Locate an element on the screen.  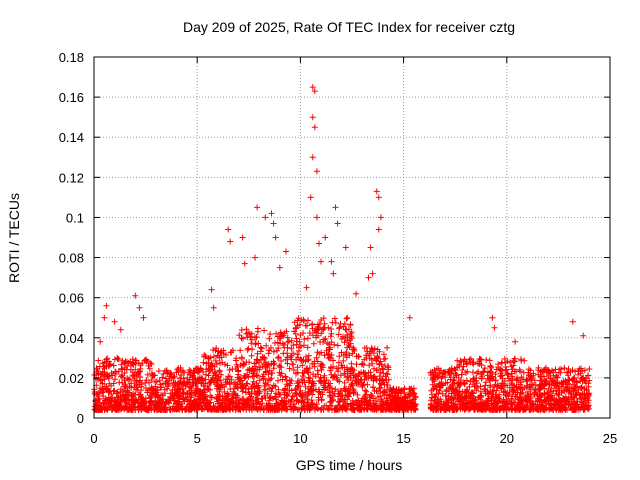
x-tick-label: 10 is located at coordinates (300, 438).